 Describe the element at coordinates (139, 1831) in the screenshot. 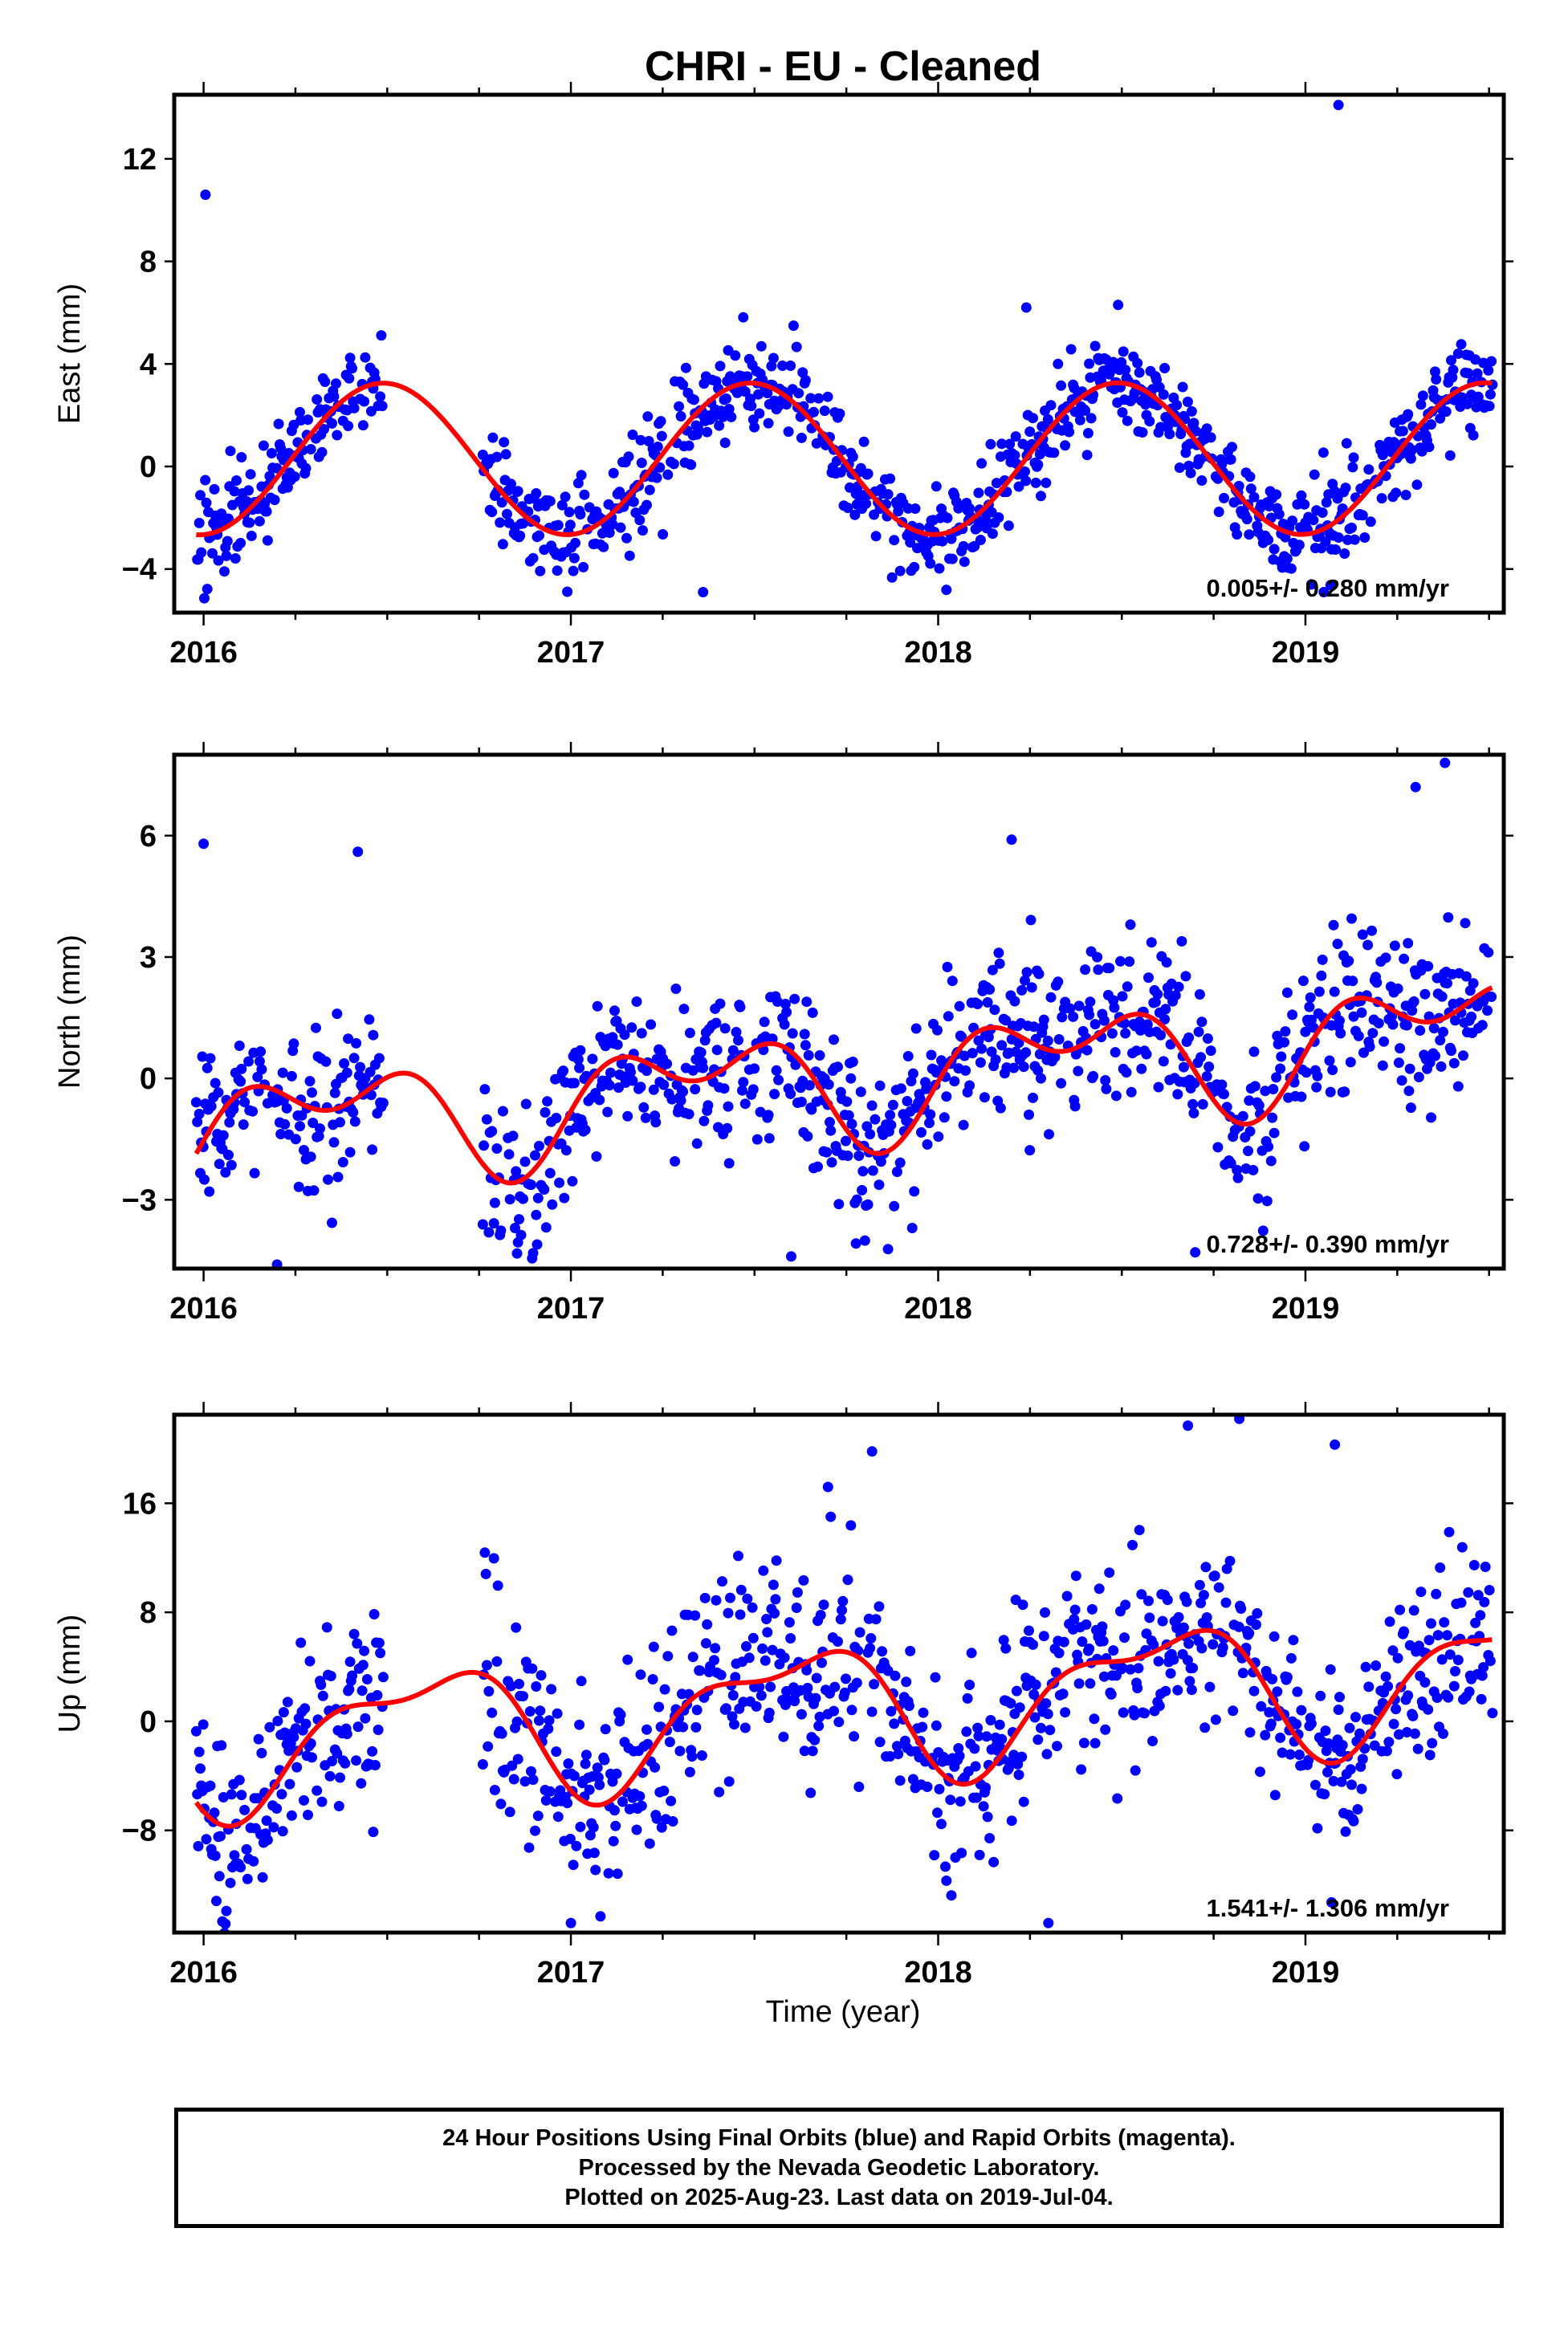

I see `y-tick-label: −8` at that location.